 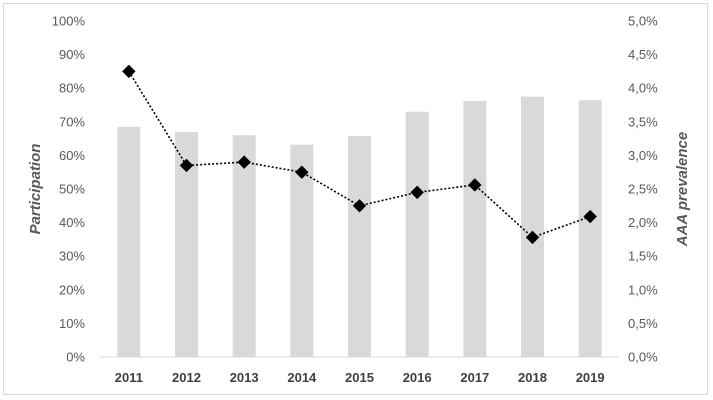 I want to click on marker-2018, so click(x=532, y=237).